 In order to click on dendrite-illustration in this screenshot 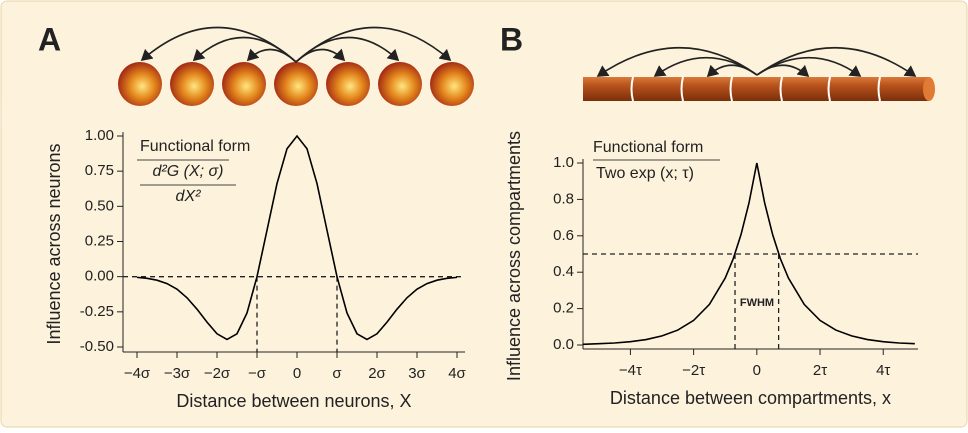, I will do `click(759, 74)`.